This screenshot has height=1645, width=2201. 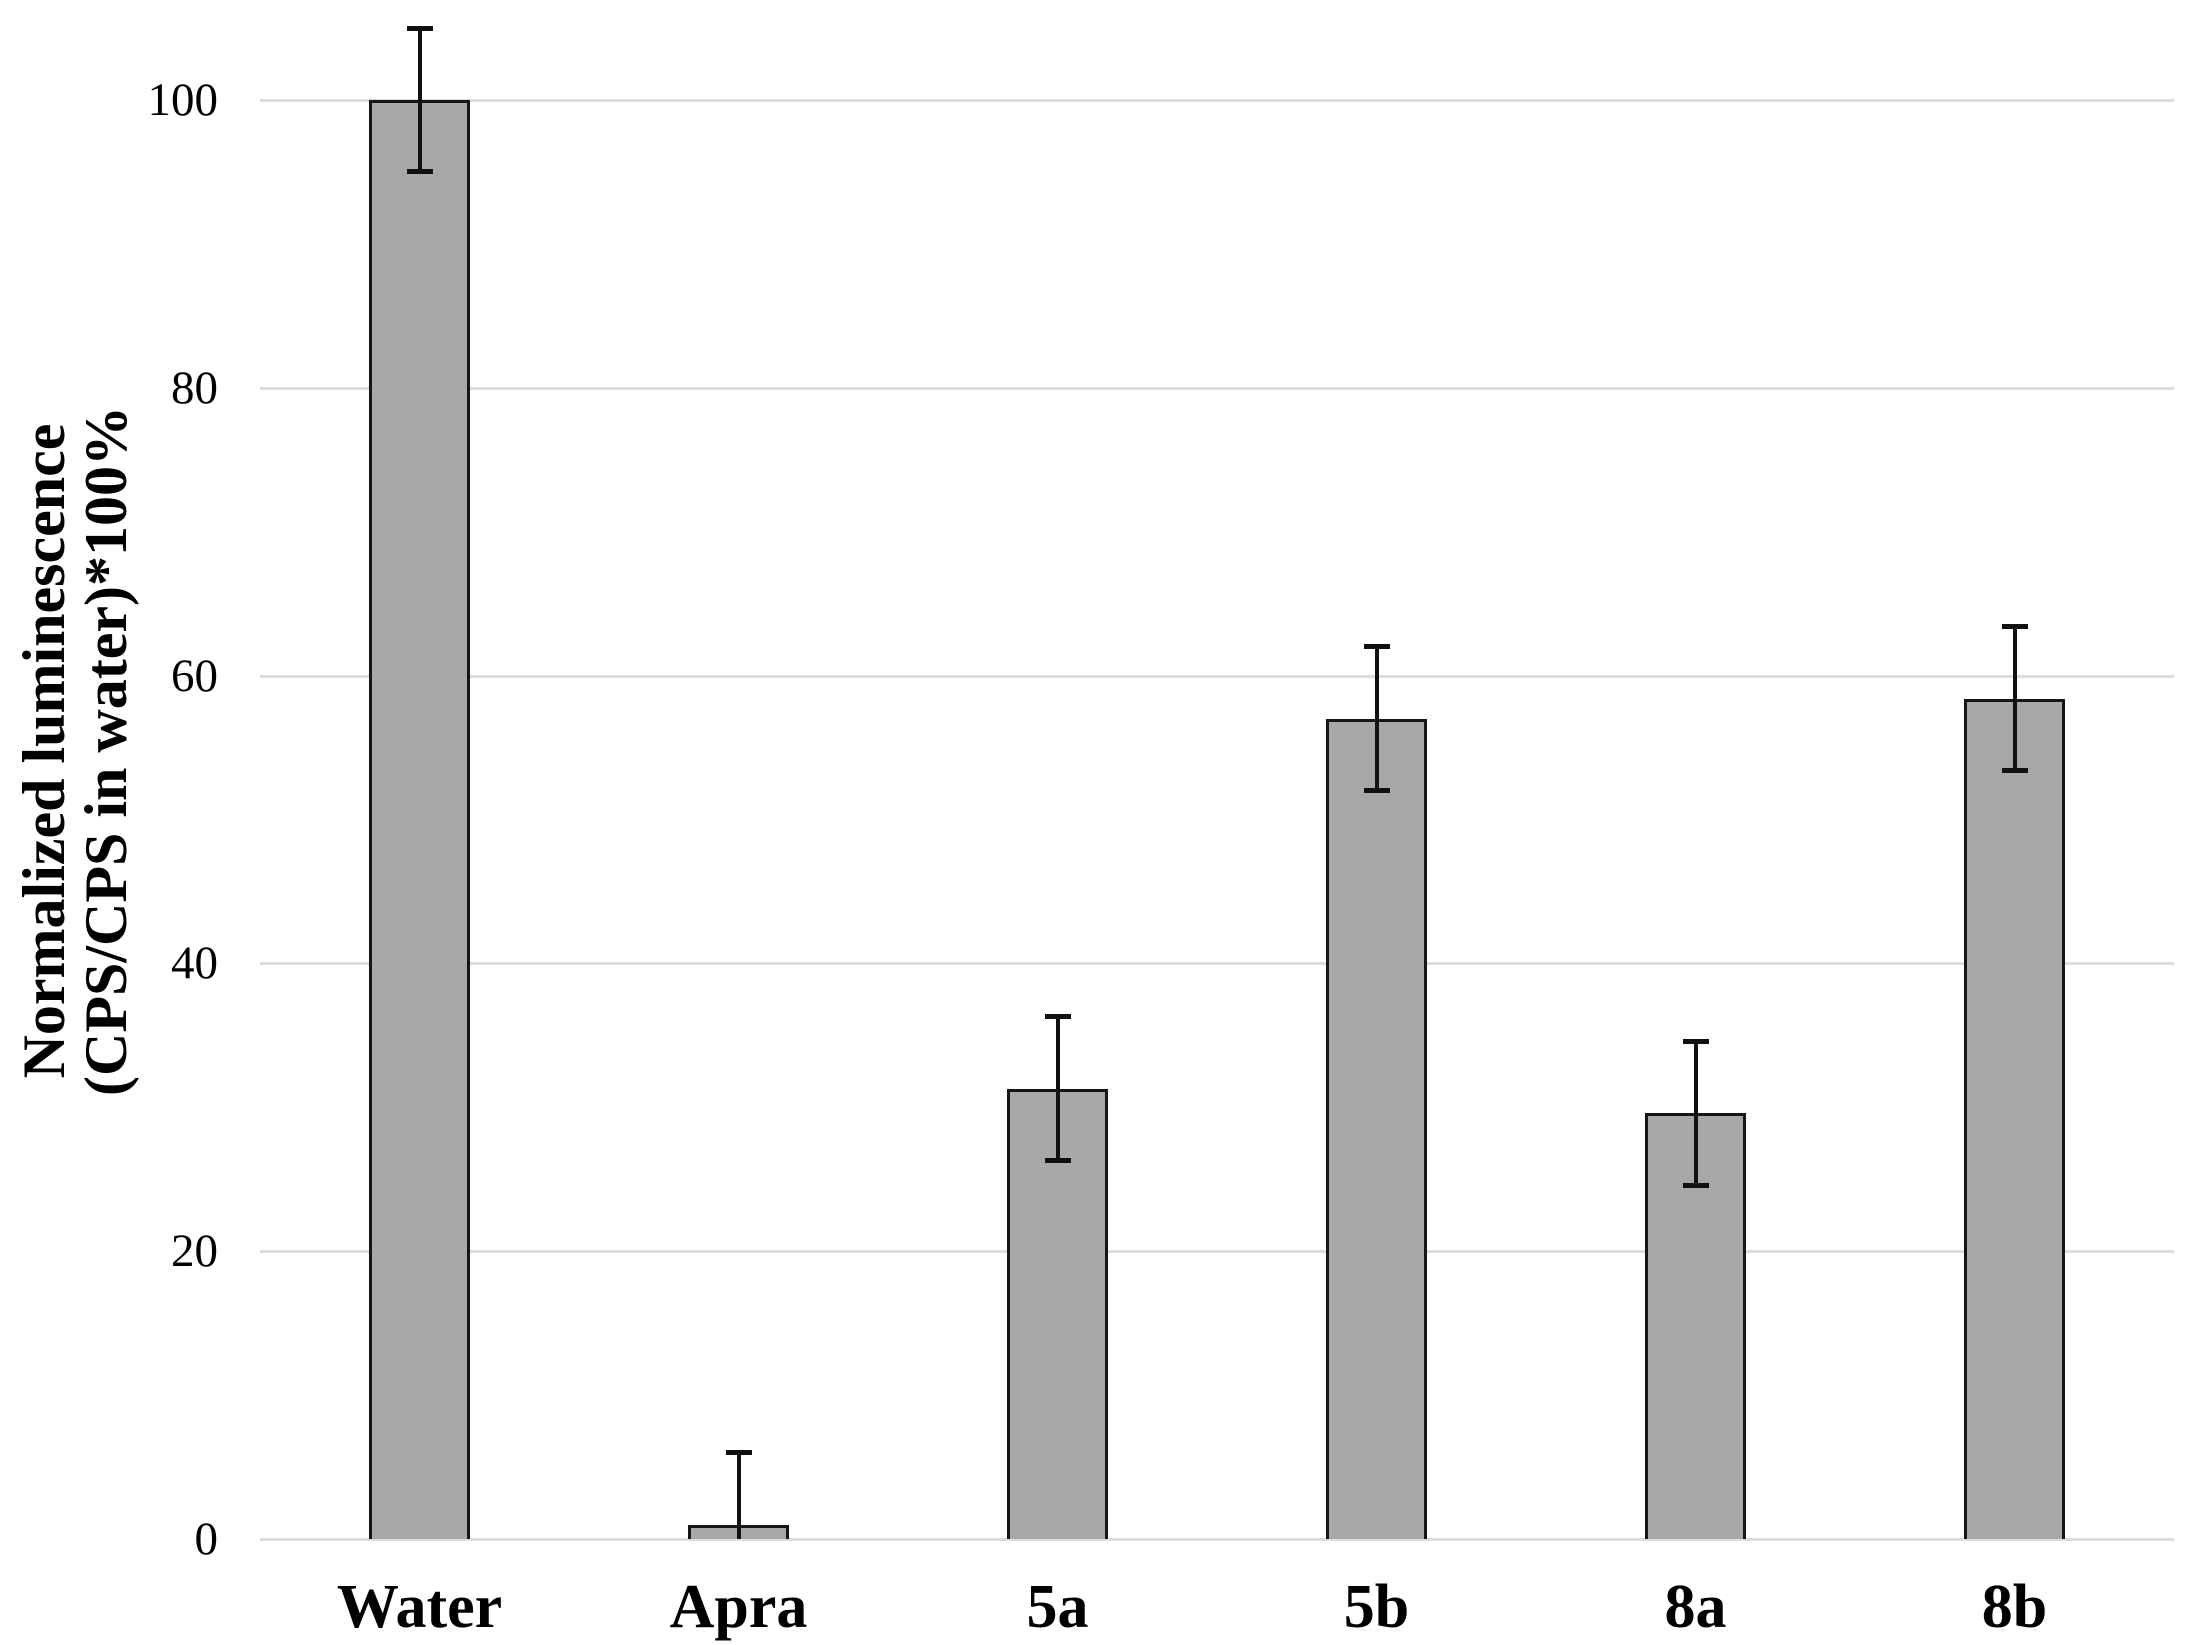 What do you see at coordinates (2014, 1118) in the screenshot?
I see `bar-8b` at bounding box center [2014, 1118].